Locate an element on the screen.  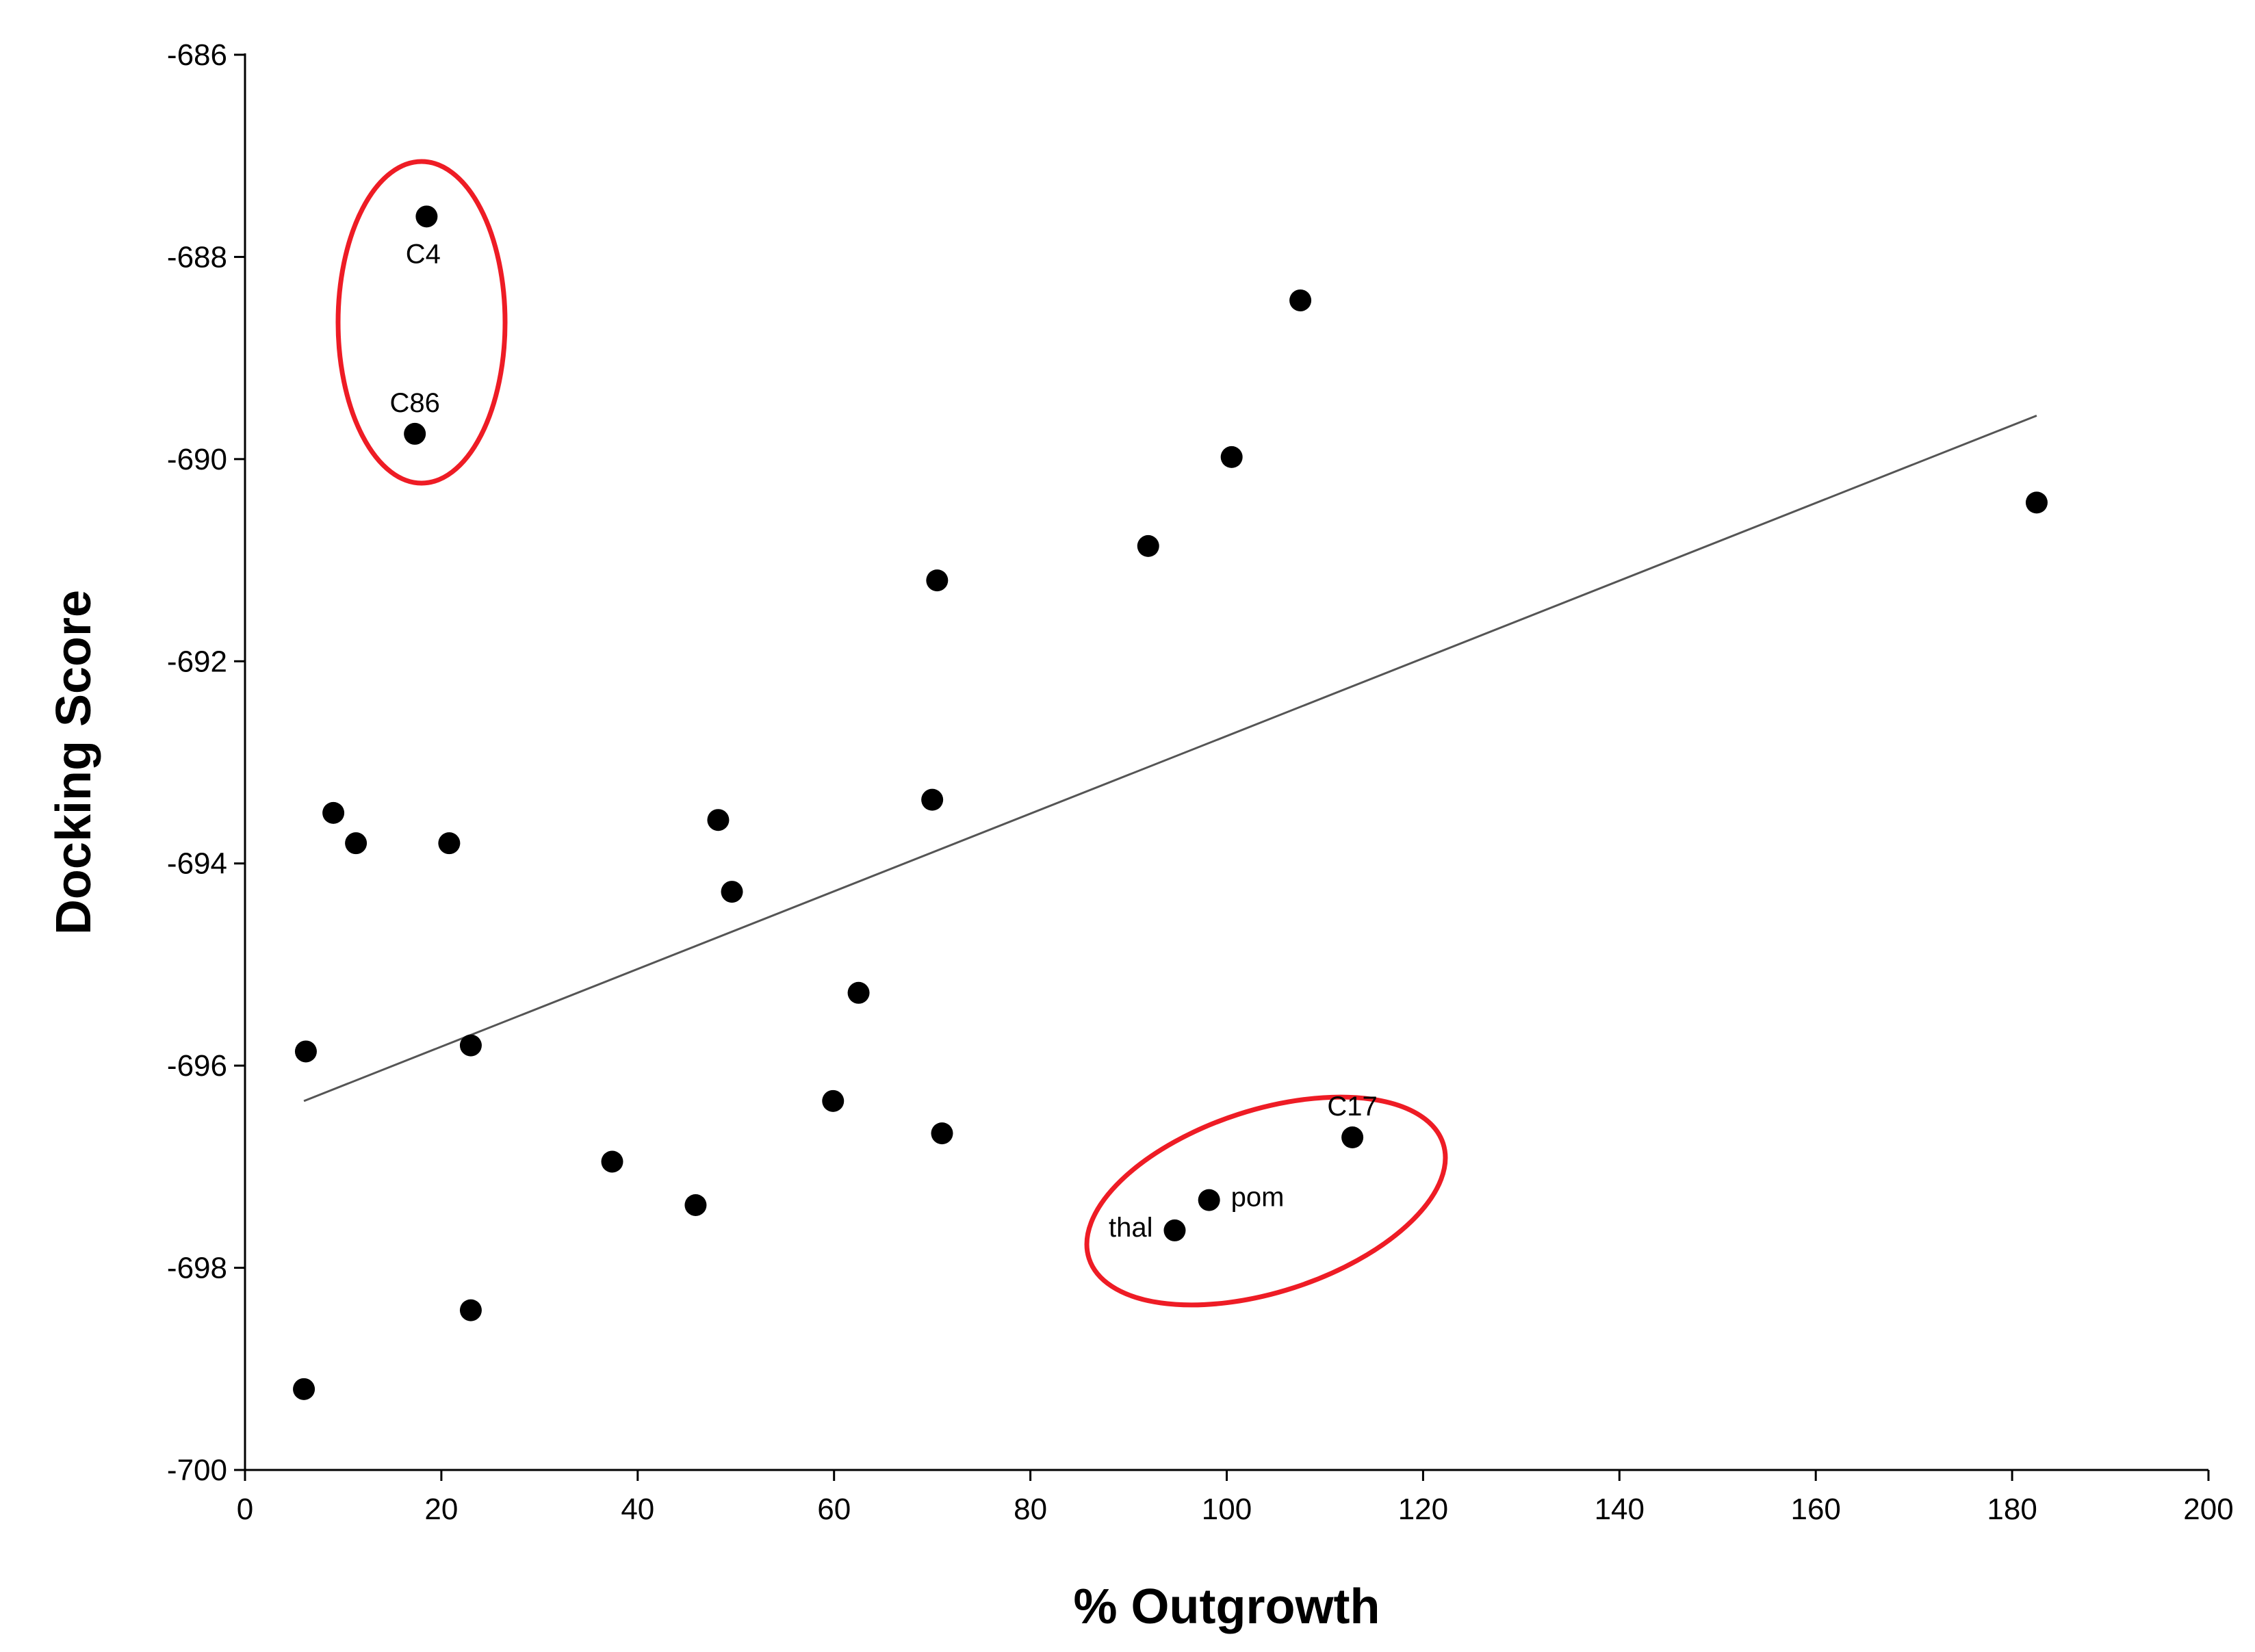
x-tick-label: 200 is located at coordinates (2208, 1510).